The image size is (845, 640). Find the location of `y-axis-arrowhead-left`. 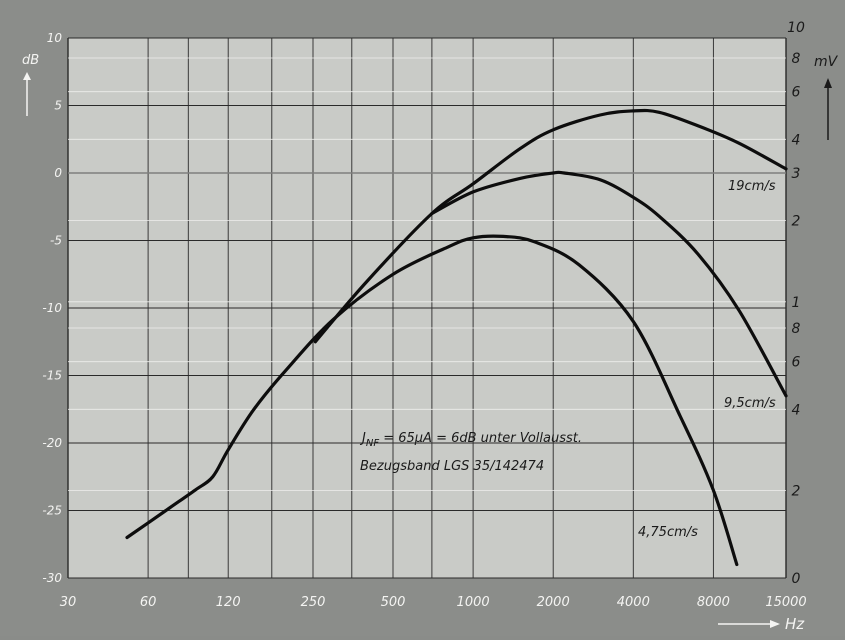

y-axis-arrowhead-left is located at coordinates (27, 76).